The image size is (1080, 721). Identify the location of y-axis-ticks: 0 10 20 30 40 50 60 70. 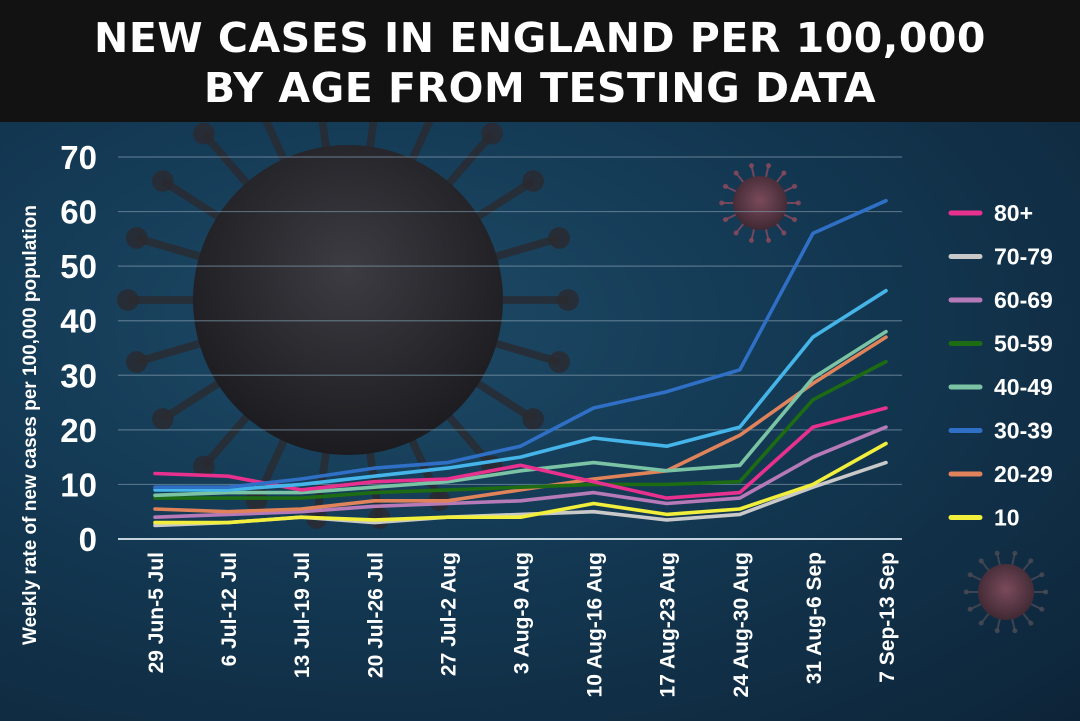
(78, 348).